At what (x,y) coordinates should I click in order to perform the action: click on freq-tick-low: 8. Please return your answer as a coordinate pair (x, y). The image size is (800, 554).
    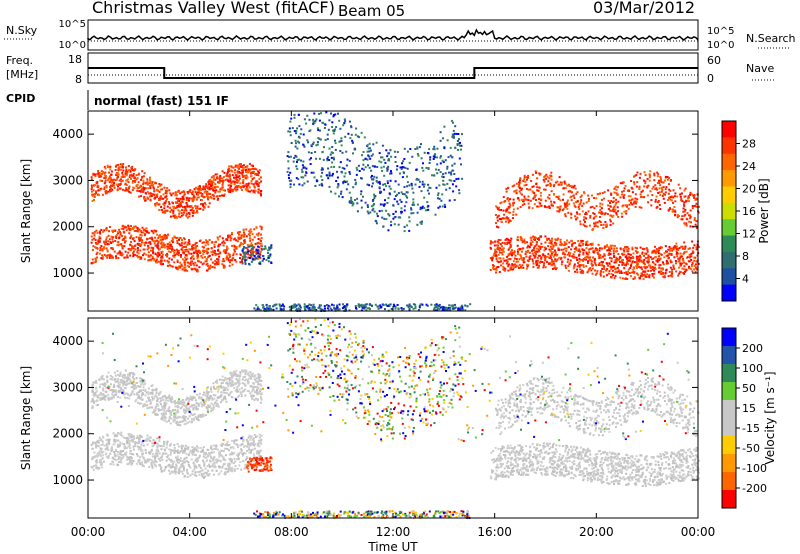
    Looking at the image, I should click on (78, 79).